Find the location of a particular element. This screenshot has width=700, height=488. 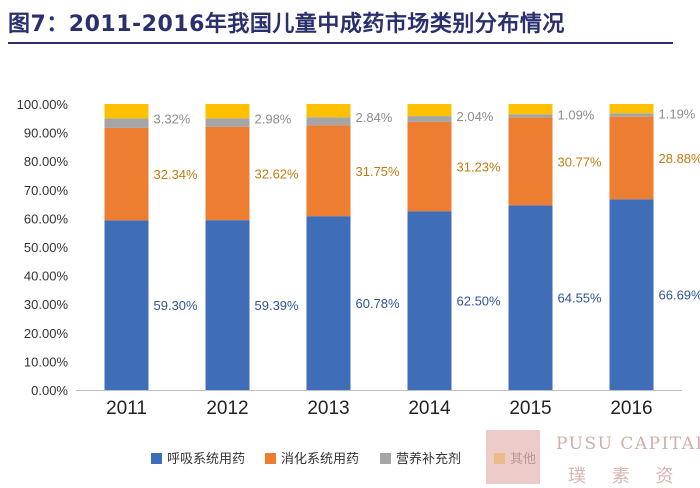

y-tick-label: 60.00% is located at coordinates (46, 218).